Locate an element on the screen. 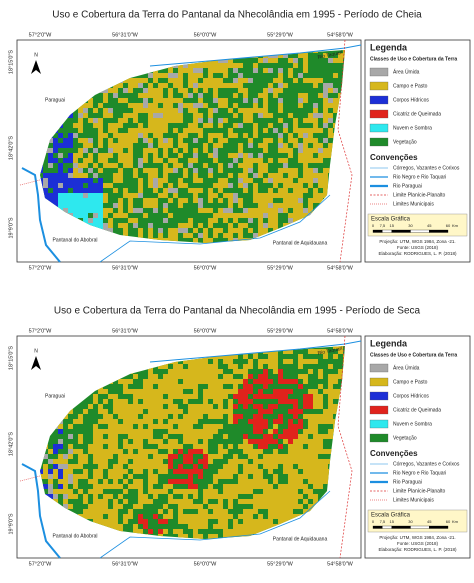 This screenshot has height=583, width=474. scale-tick: 7,5 is located at coordinates (383, 225).